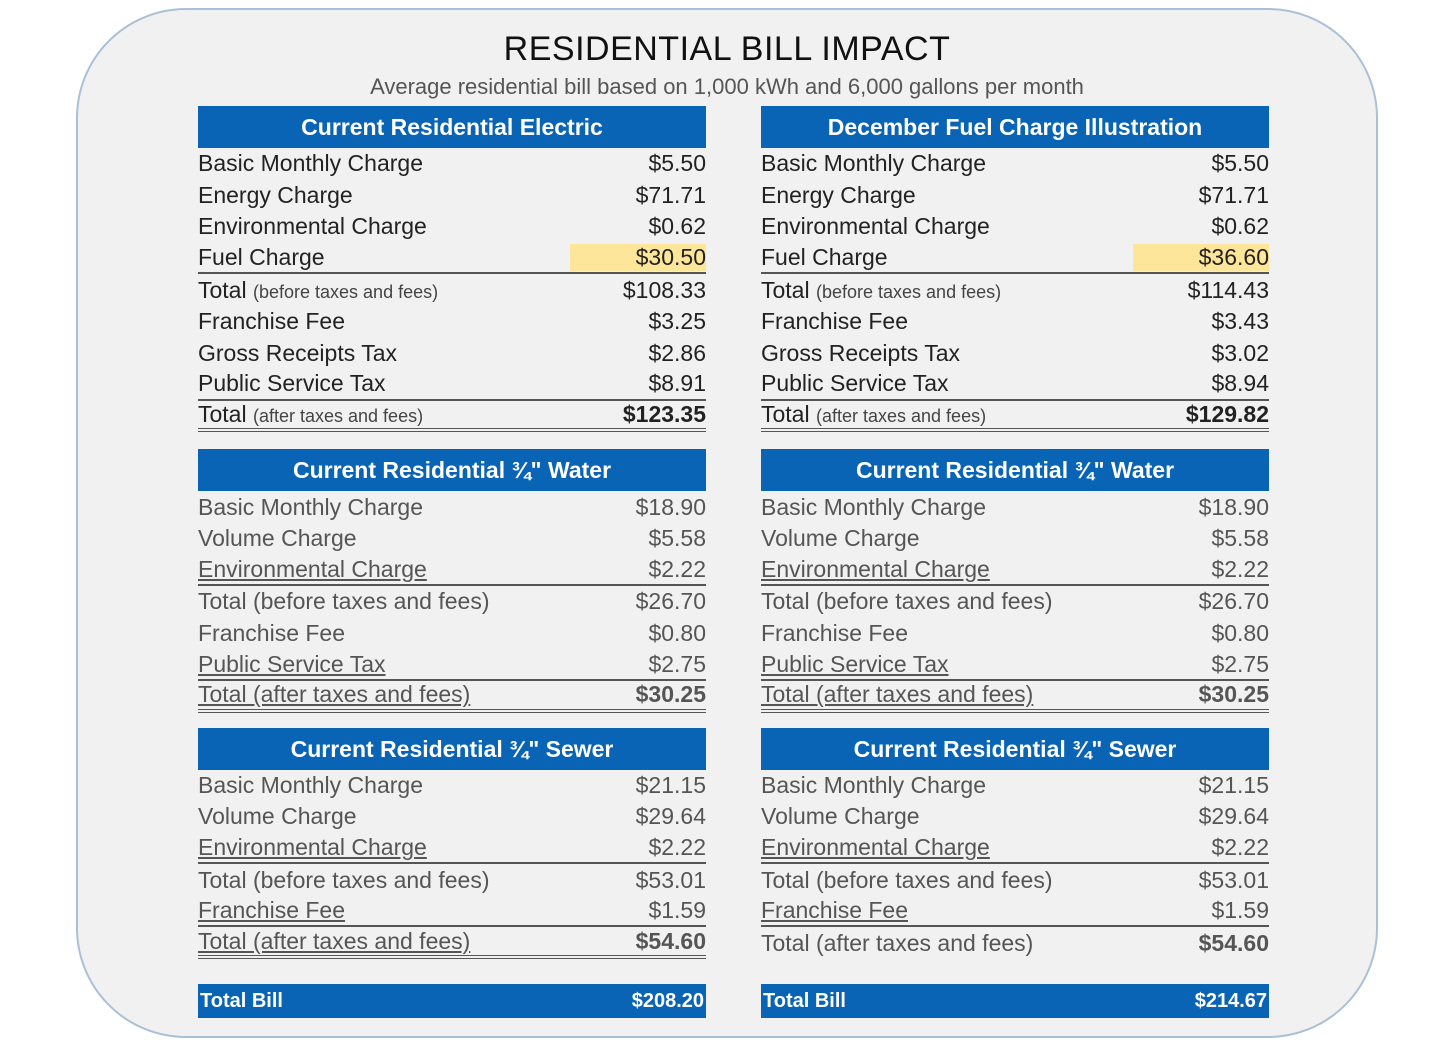 This screenshot has width=1440, height=1051. What do you see at coordinates (1015, 417) in the screenshot?
I see `electric-total-after-row: Total (after taxes and fees) $129.82` at bounding box center [1015, 417].